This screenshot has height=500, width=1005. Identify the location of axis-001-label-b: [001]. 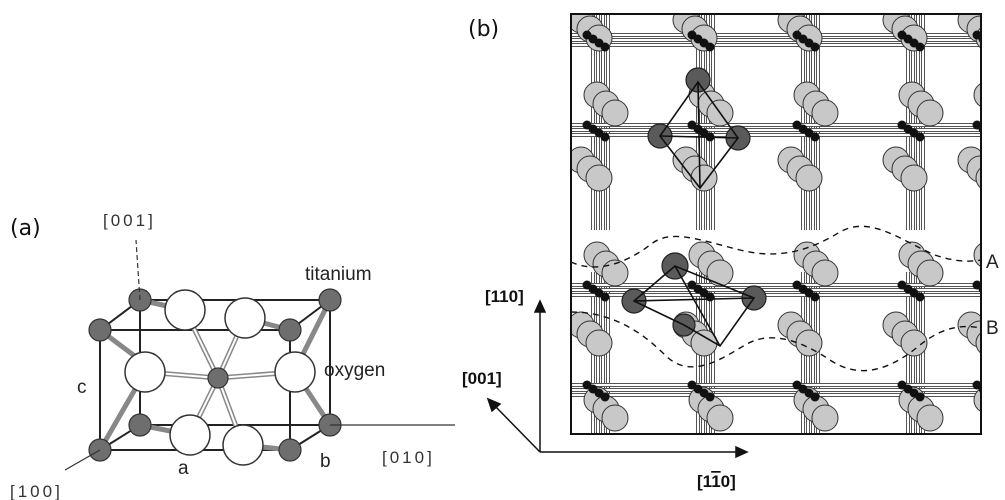
(482, 378).